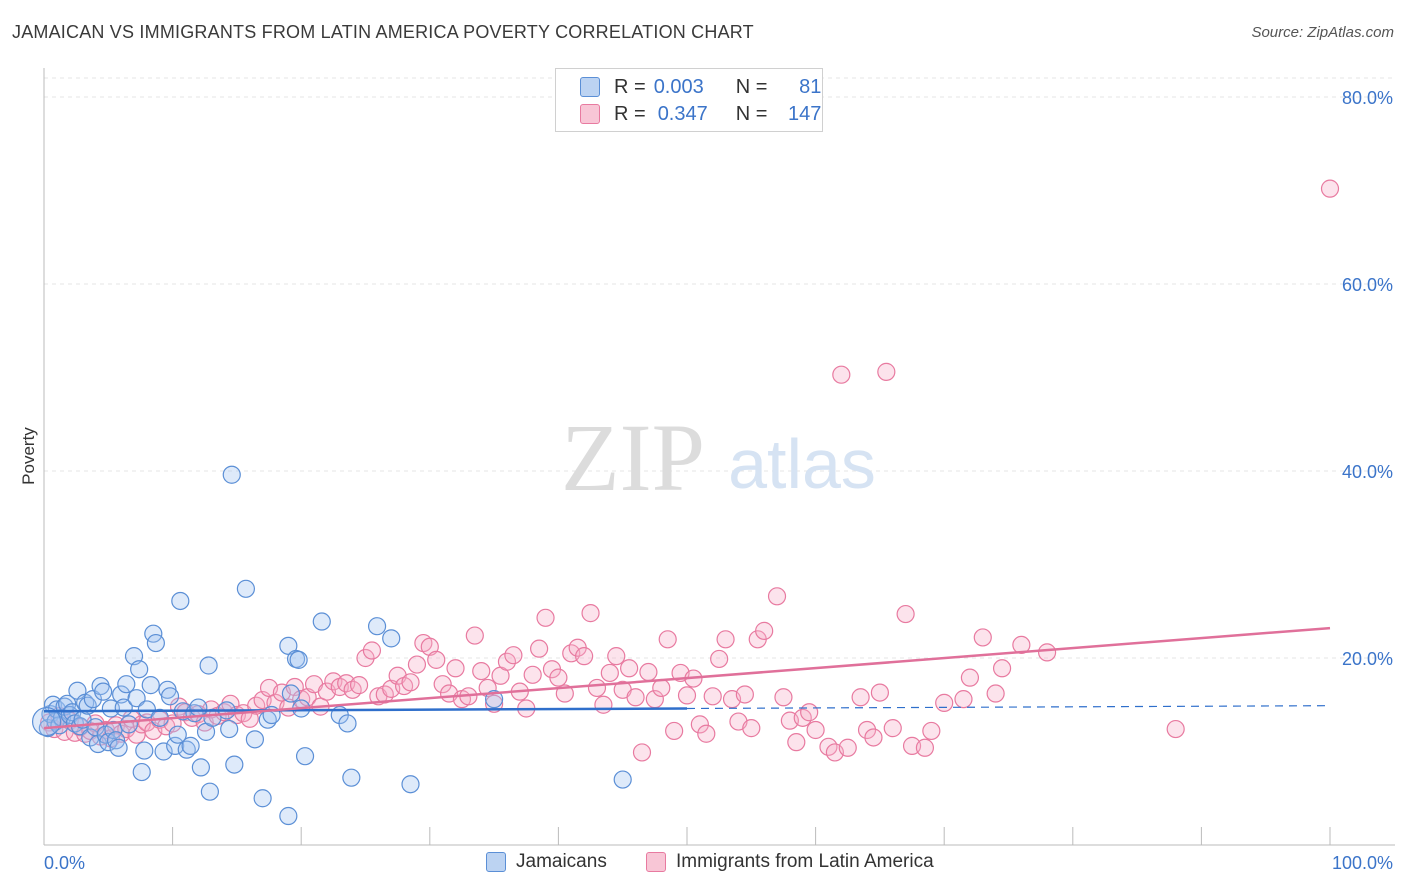 The width and height of the screenshot is (1406, 892). I want to click on trend-line-latin-america, so click(687, 678).